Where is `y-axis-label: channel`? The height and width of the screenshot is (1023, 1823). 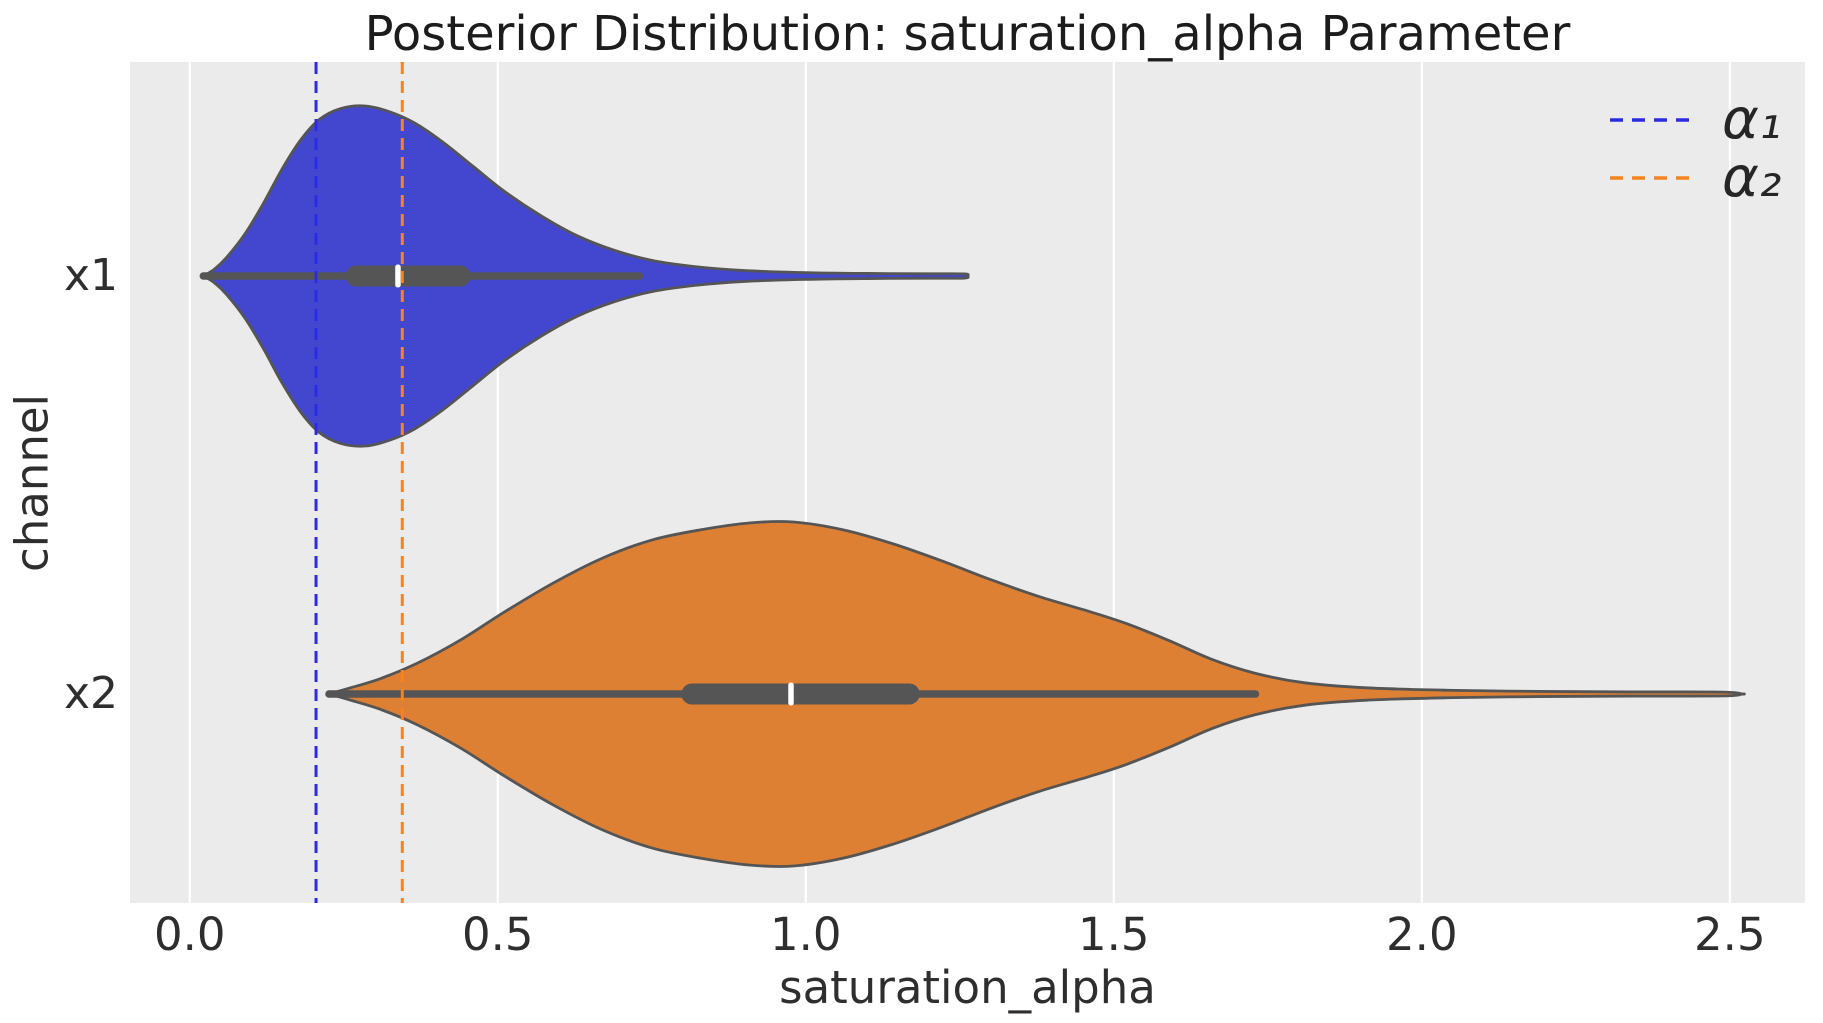 y-axis-label: channel is located at coordinates (32, 483).